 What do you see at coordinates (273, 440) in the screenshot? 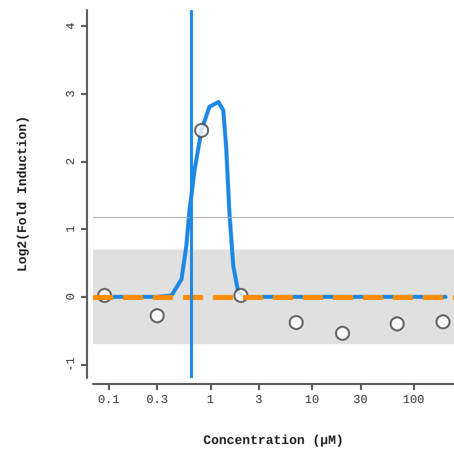
I see `x-axis-title: Concentration (μM)` at bounding box center [273, 440].